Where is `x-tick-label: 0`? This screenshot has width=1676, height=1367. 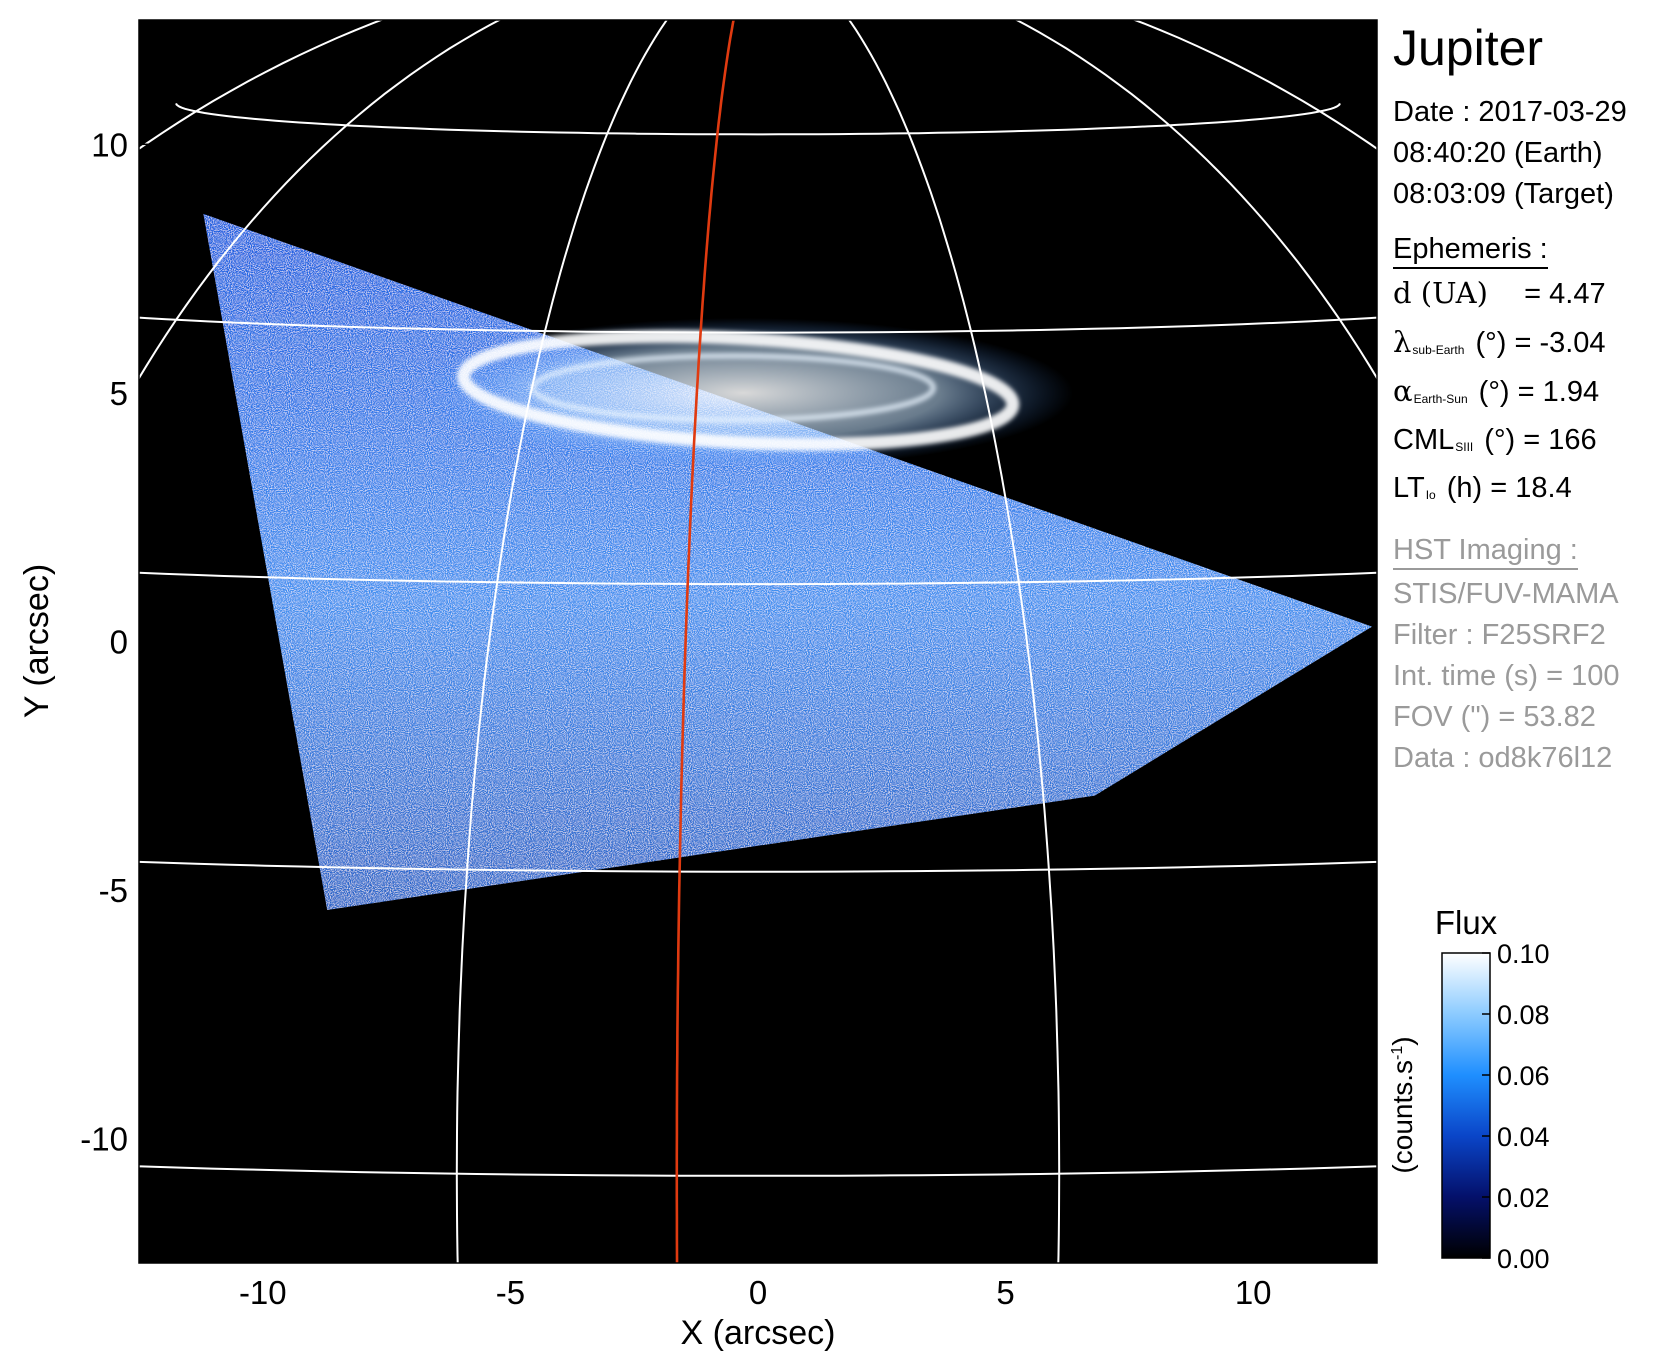
x-tick-label: 0 is located at coordinates (758, 1292).